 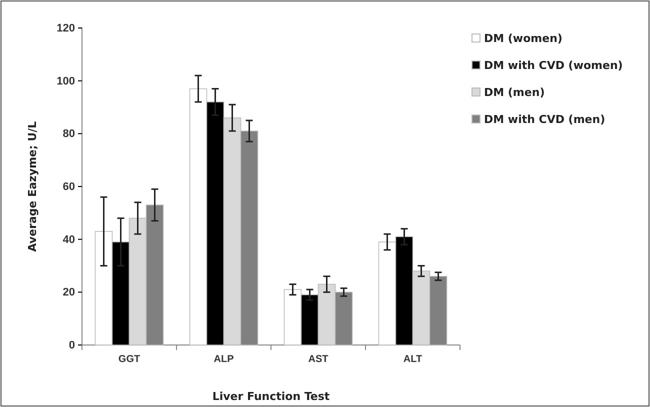 What do you see at coordinates (65, 81) in the screenshot?
I see `y-tick-label: 100` at bounding box center [65, 81].